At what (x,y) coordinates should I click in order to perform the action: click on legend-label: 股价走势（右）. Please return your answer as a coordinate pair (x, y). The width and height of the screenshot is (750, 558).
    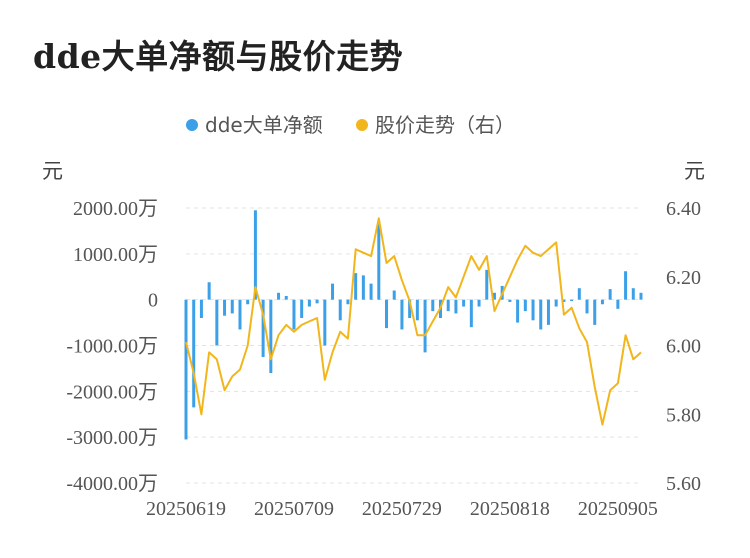
    Looking at the image, I should click on (445, 125).